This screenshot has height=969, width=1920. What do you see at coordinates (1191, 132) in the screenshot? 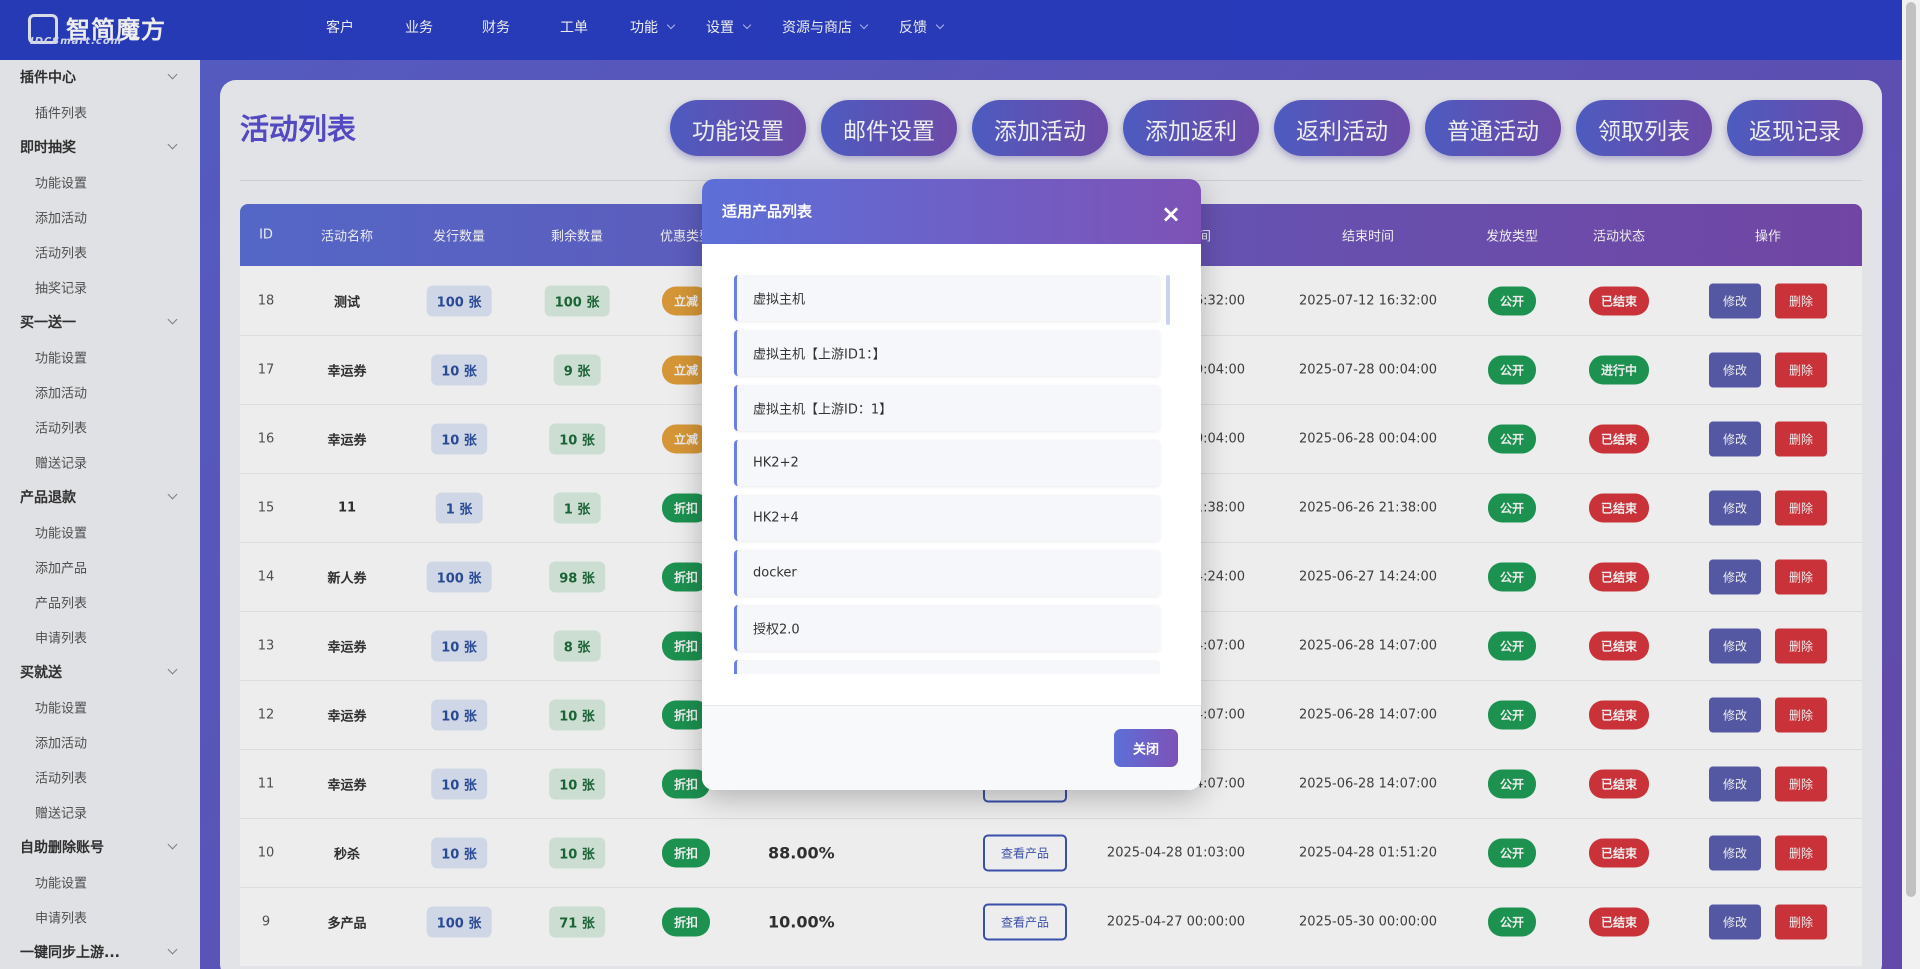
I see `action-button-label: 添加返利` at bounding box center [1191, 132].